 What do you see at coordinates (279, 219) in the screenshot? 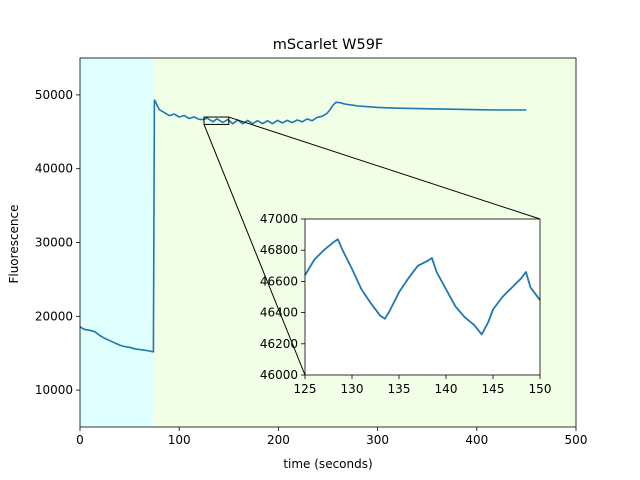
I see `inset-y-tick-label: 47000` at bounding box center [279, 219].